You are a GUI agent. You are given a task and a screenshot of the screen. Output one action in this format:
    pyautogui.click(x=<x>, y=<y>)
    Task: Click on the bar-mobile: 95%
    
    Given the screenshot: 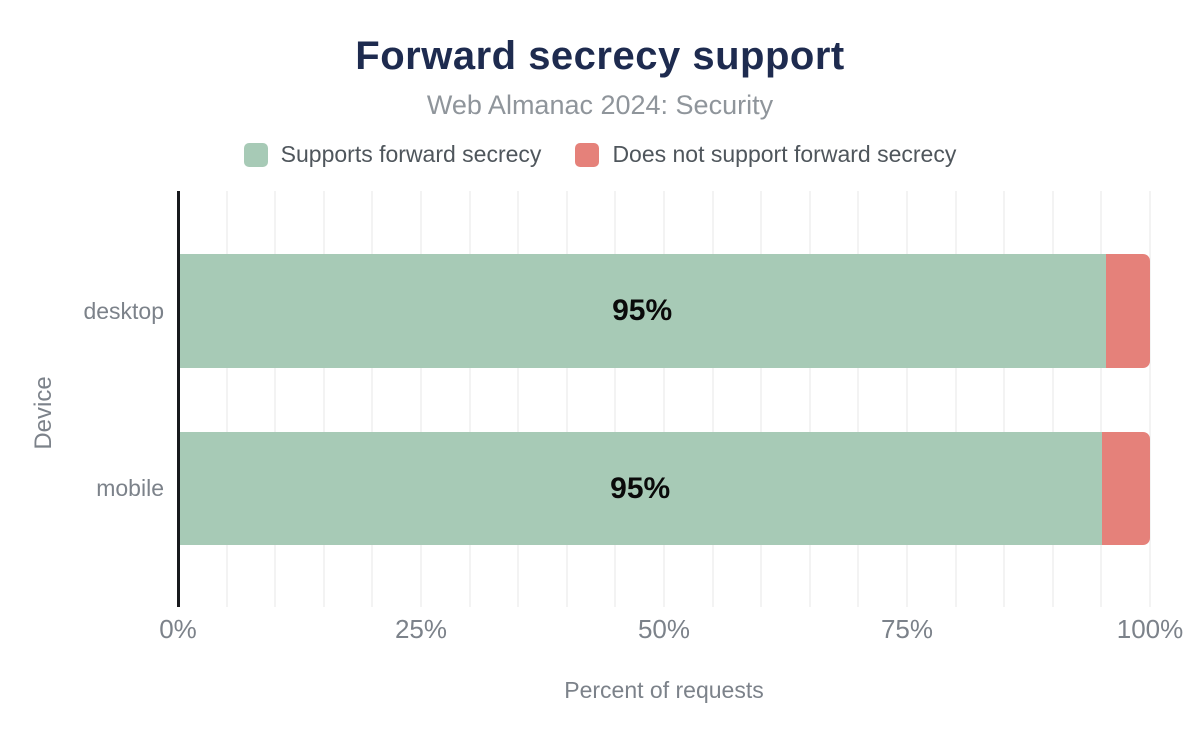 What is the action you would take?
    pyautogui.click(x=664, y=488)
    